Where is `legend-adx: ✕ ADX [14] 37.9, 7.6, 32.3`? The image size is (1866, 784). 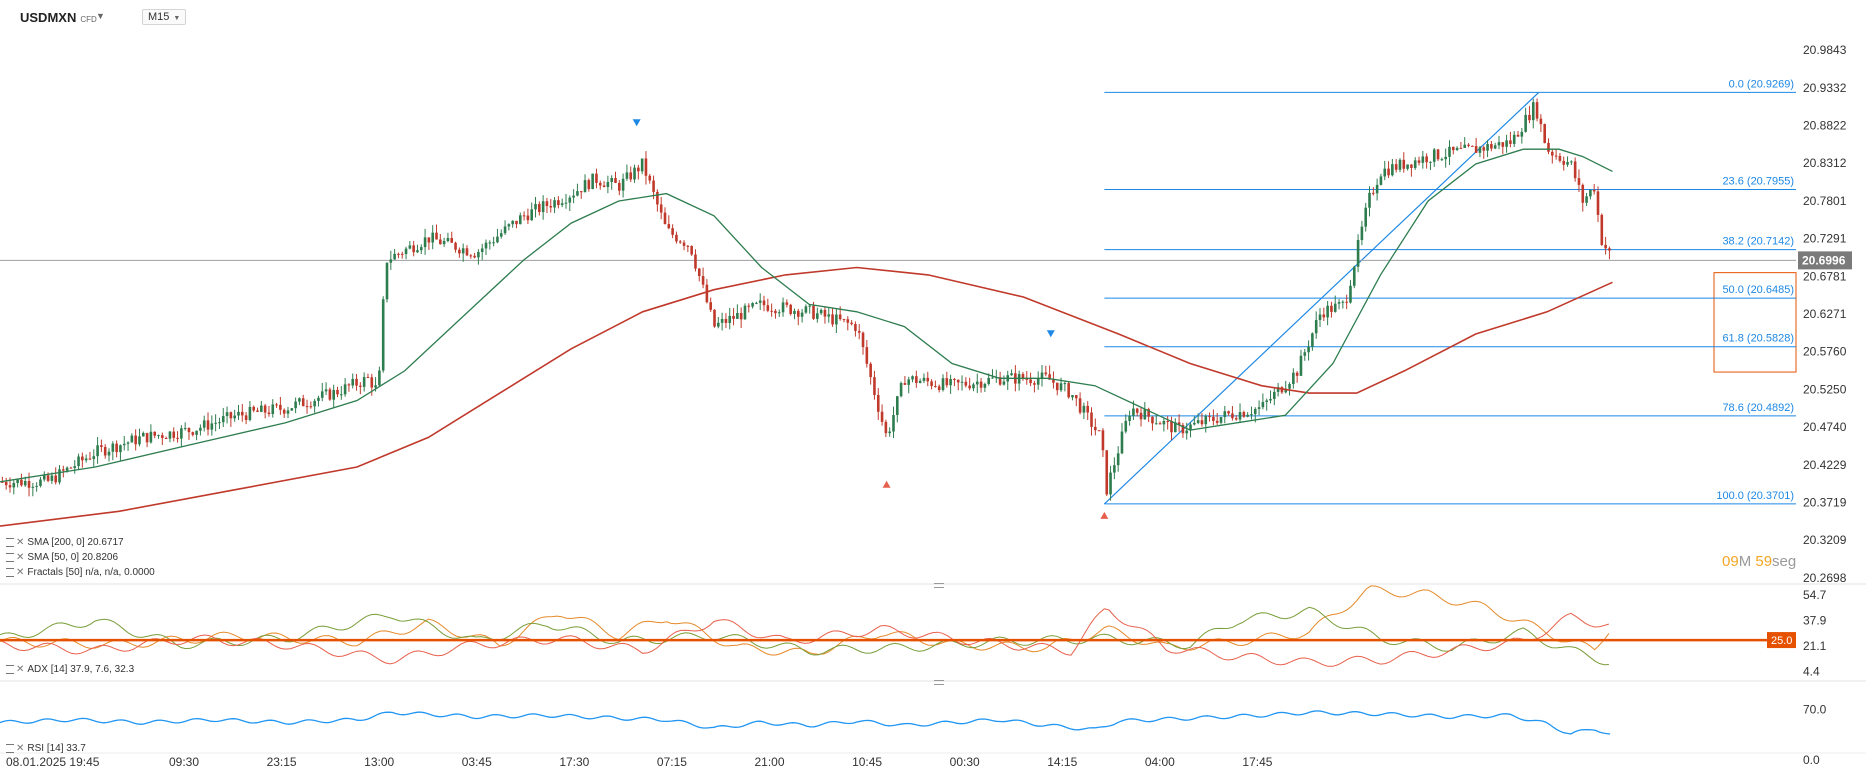 legend-adx: ✕ ADX [14] 37.9, 7.6, 32.3 is located at coordinates (70, 669).